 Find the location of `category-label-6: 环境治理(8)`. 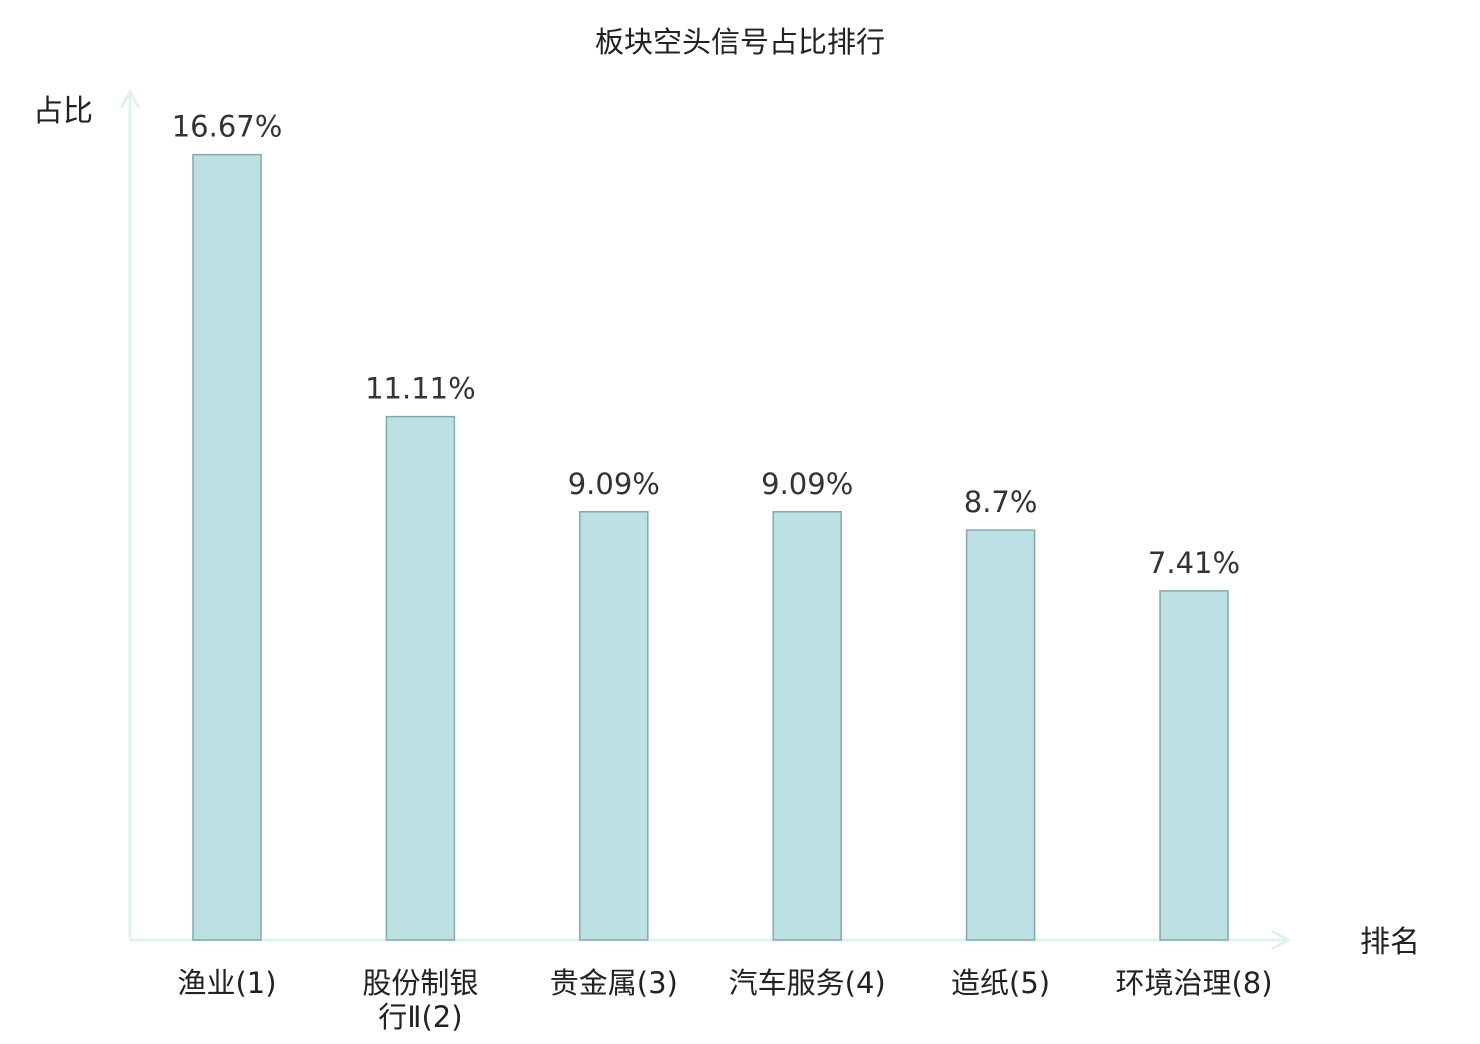

category-label-6: 环境治理(8) is located at coordinates (1193, 983).